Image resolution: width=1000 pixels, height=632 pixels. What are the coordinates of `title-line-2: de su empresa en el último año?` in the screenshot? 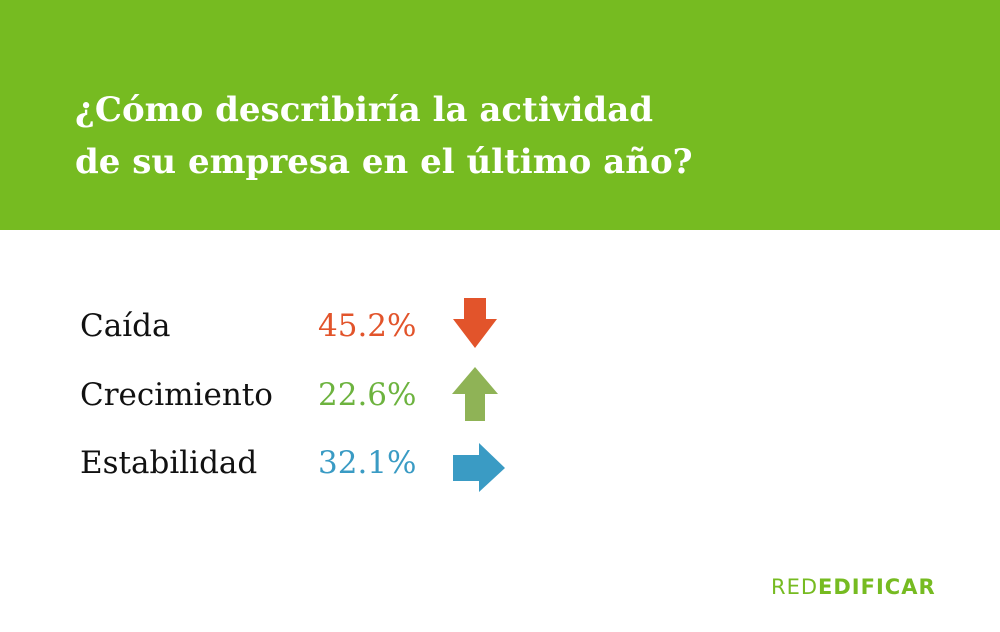 It's located at (384, 162).